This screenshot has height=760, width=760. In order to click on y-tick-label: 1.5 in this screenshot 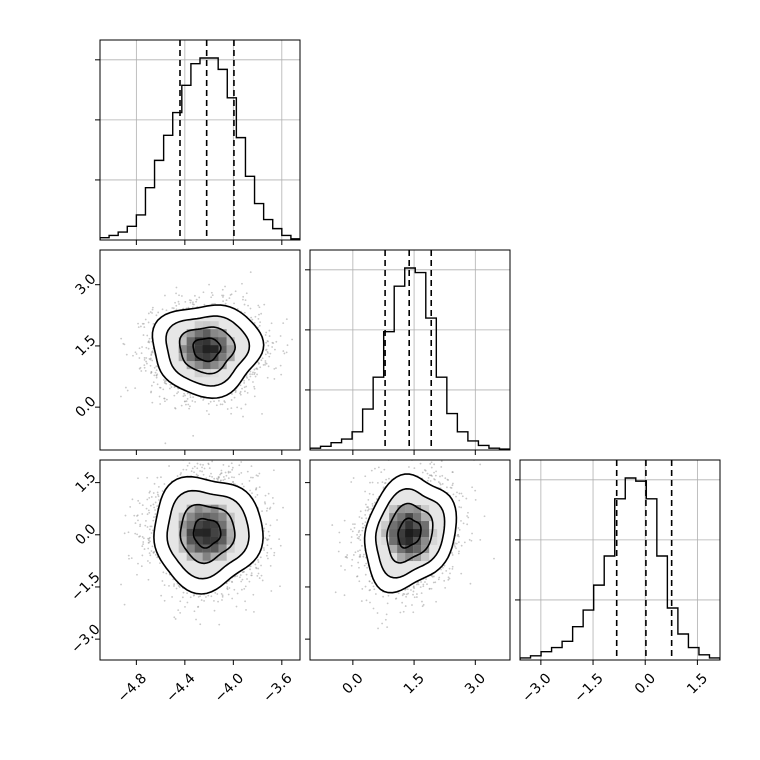, I will do `click(85, 482)`.